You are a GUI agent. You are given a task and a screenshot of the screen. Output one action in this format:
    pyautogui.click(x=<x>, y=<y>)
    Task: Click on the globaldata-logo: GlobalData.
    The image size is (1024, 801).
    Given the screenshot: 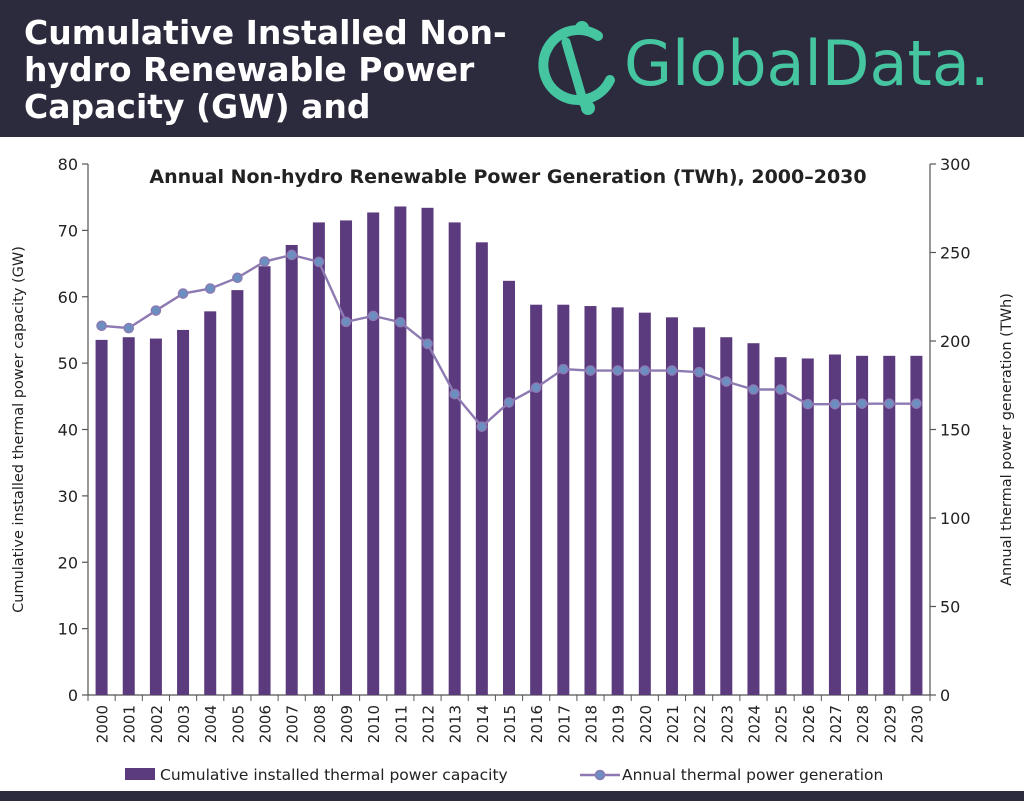 What is the action you would take?
    pyautogui.click(x=772, y=69)
    